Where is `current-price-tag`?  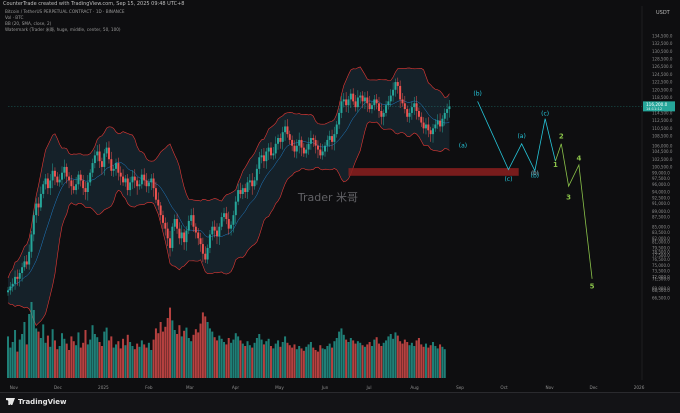
current-price-tag is located at coordinates (659, 106).